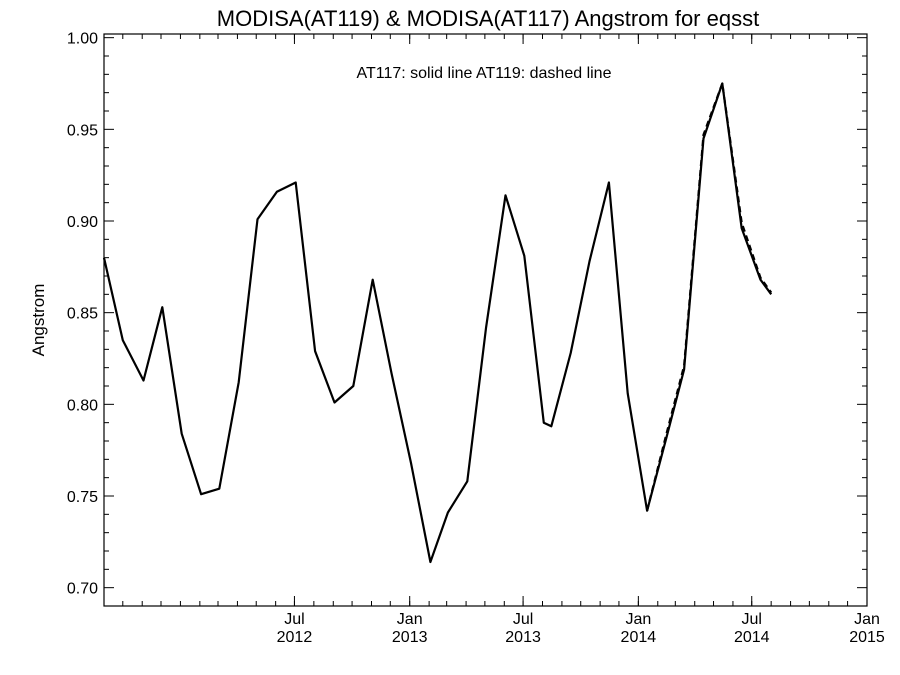 This screenshot has height=675, width=900. I want to click on y-tick-label: 0.75, so click(82, 497).